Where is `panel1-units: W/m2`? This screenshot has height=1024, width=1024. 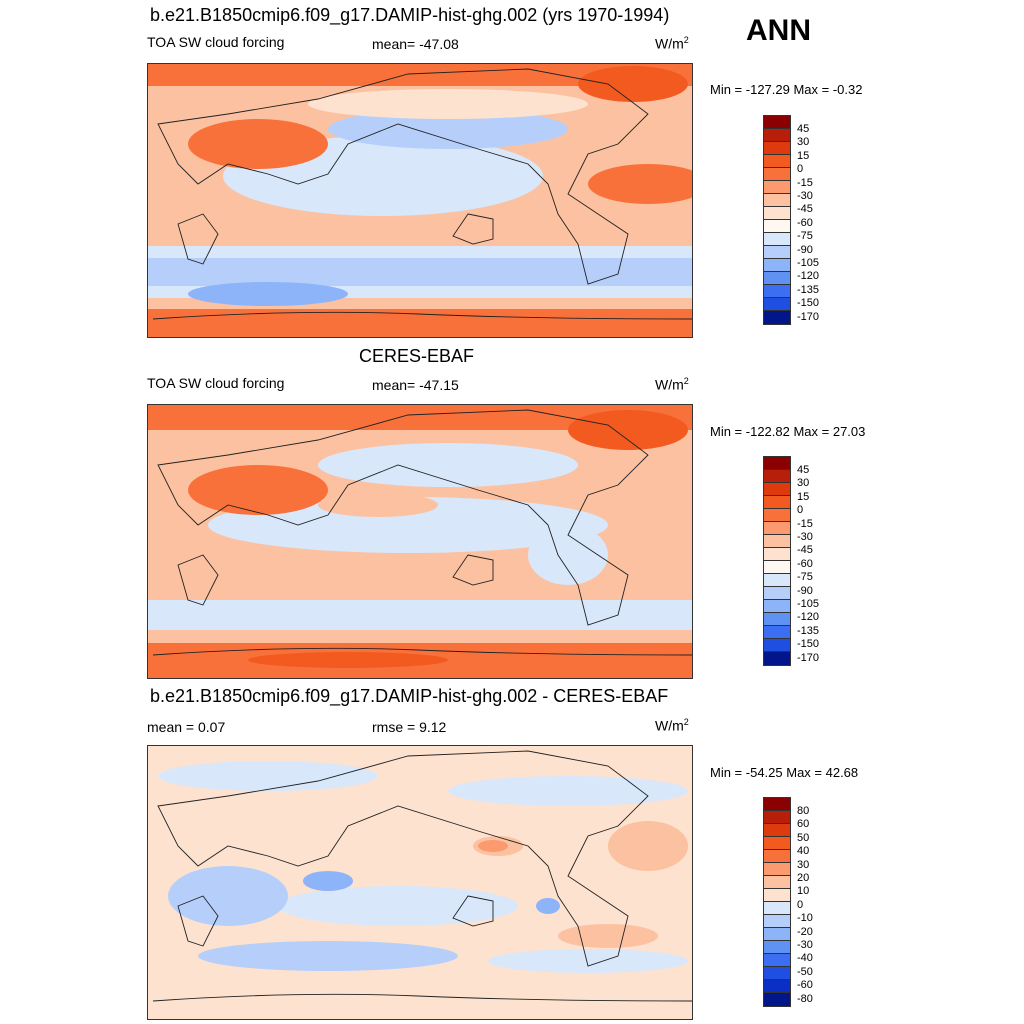 panel1-units: W/m2 is located at coordinates (672, 43).